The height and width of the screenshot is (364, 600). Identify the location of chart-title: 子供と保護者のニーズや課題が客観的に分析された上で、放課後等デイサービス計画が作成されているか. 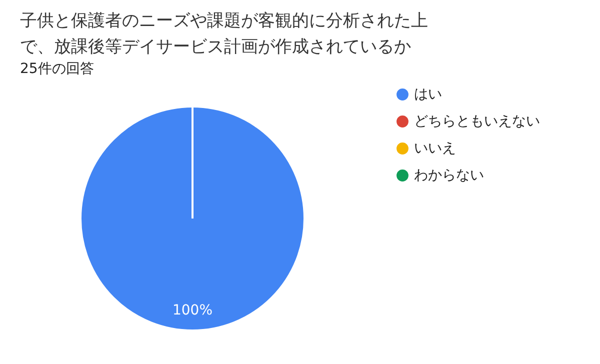
(224, 34).